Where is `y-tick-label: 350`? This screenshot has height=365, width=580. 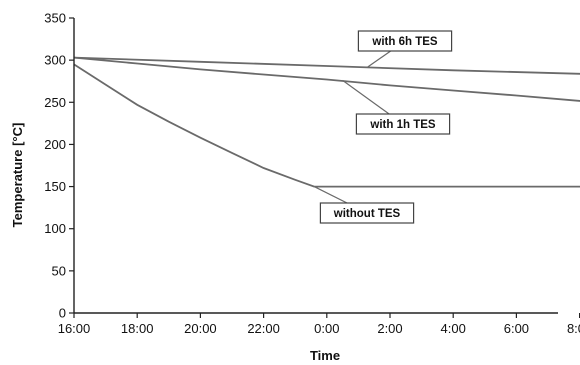 y-tick-label: 350 is located at coordinates (55, 18).